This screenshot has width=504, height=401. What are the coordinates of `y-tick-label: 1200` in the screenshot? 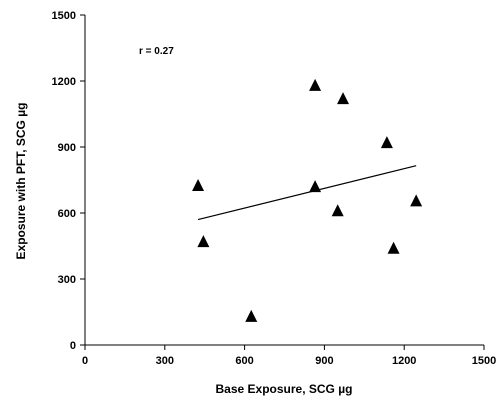 It's located at (64, 82).